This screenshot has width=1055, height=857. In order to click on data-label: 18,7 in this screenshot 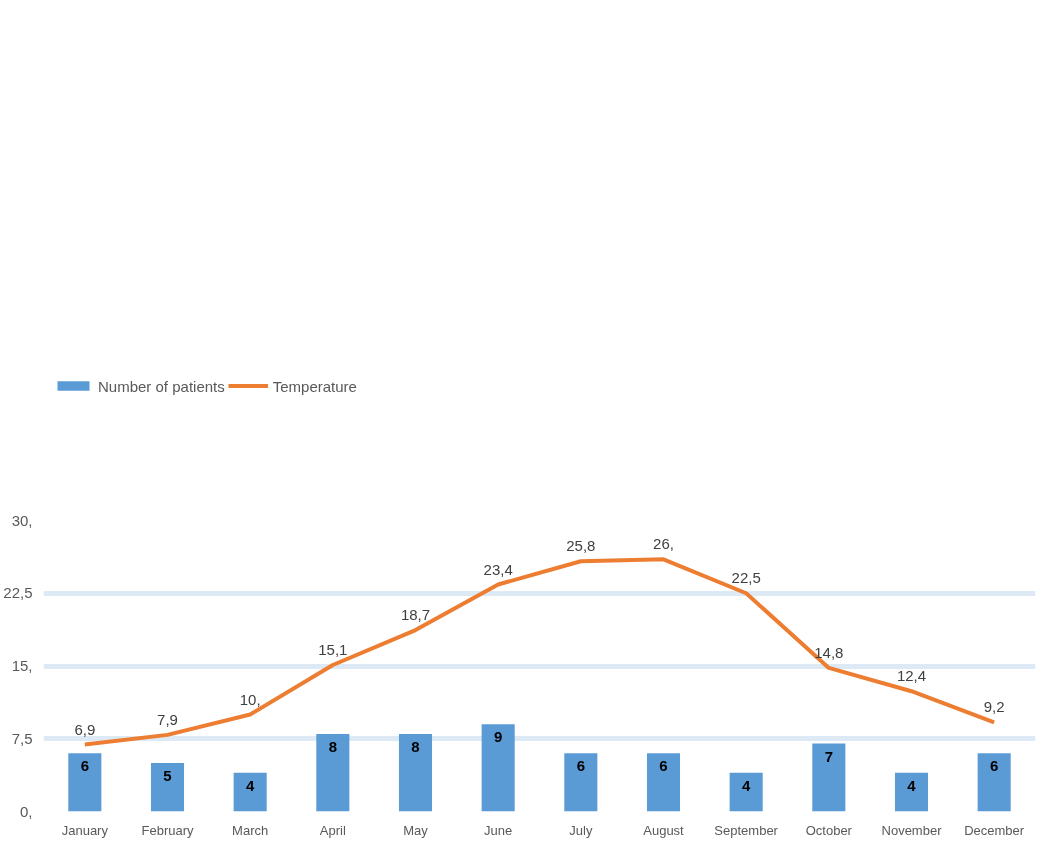, I will do `click(415, 615)`.